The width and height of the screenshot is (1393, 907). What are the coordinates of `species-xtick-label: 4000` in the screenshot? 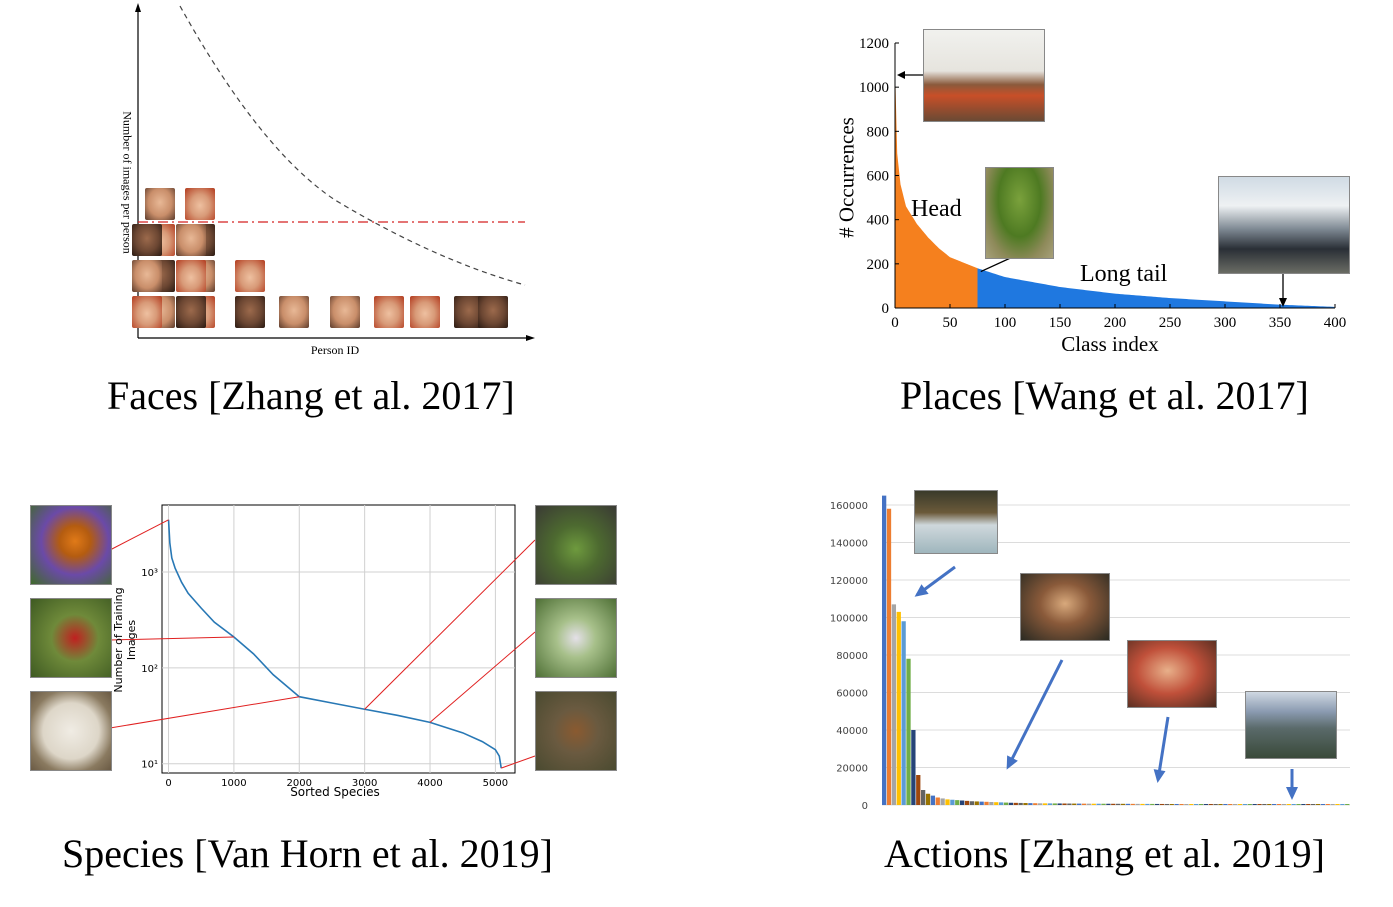 It's located at (429, 783).